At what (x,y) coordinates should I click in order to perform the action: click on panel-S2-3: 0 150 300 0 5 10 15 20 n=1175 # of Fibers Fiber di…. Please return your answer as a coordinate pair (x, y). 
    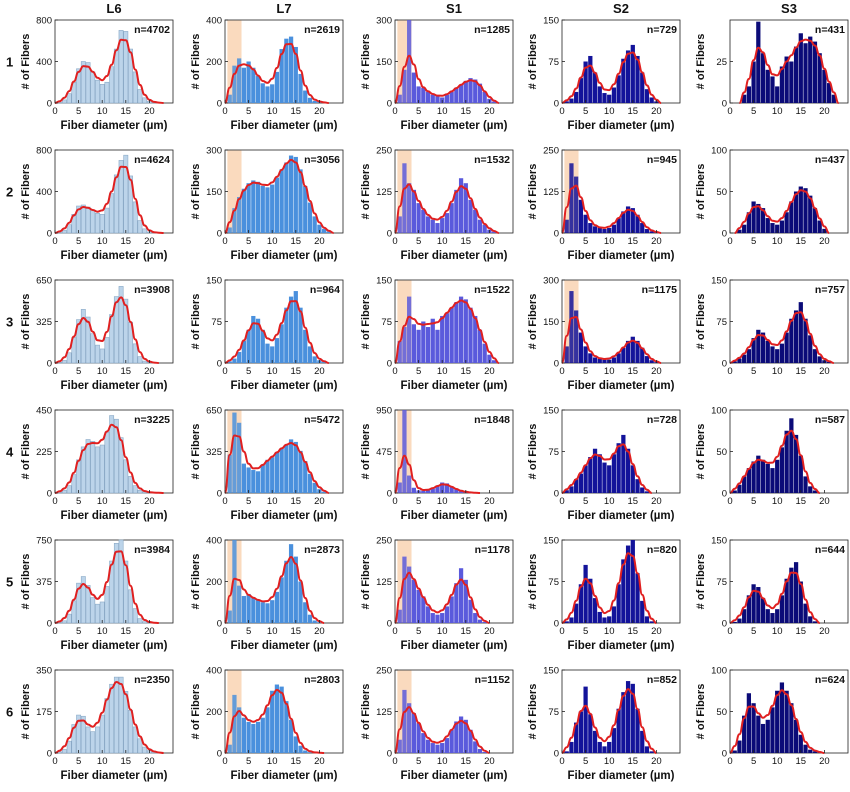
    Looking at the image, I should click on (604, 334).